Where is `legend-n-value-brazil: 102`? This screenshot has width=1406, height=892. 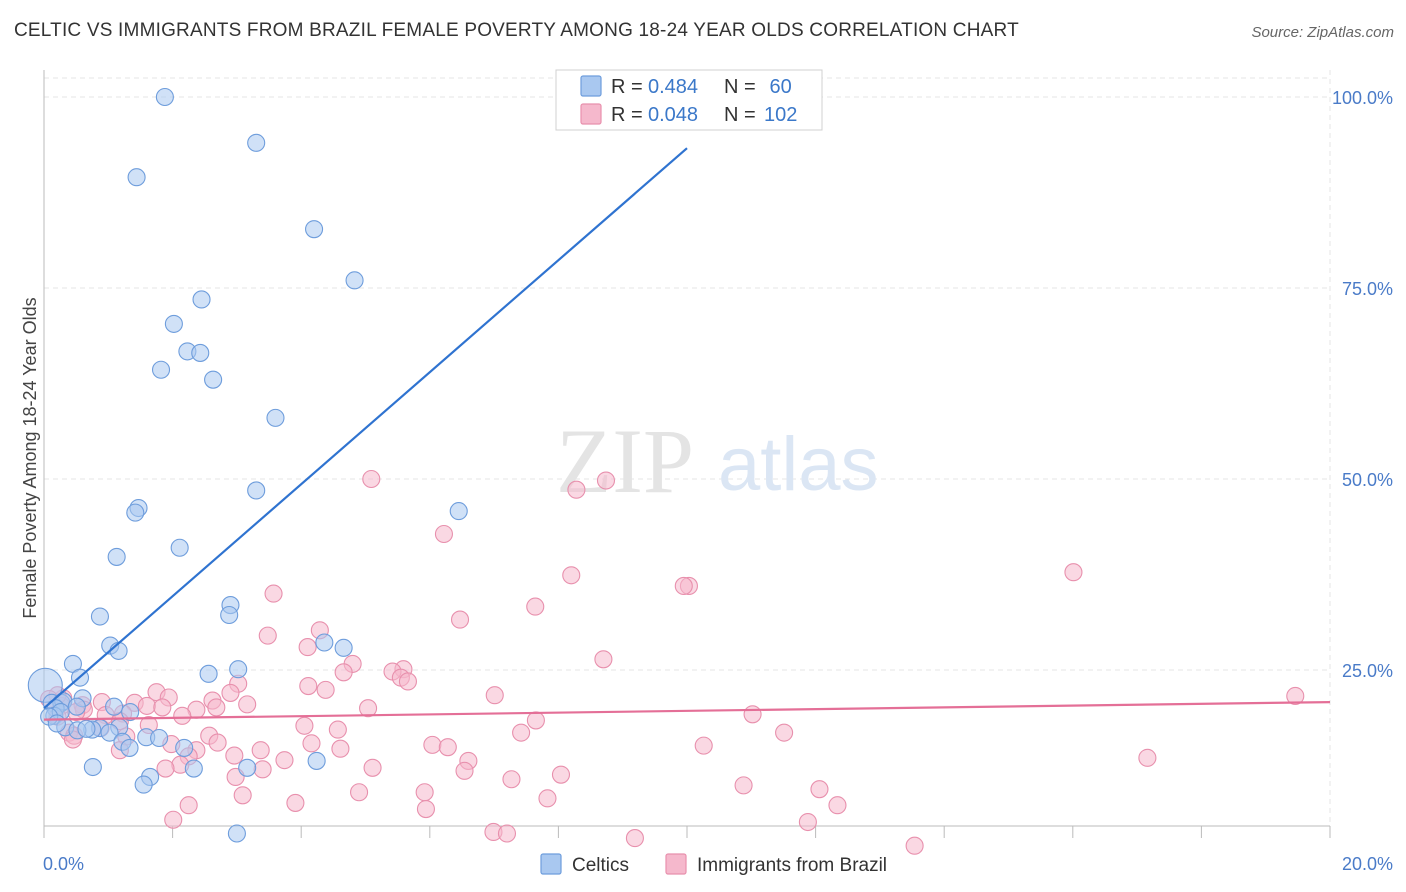 legend-n-value-brazil: 102 is located at coordinates (780, 115).